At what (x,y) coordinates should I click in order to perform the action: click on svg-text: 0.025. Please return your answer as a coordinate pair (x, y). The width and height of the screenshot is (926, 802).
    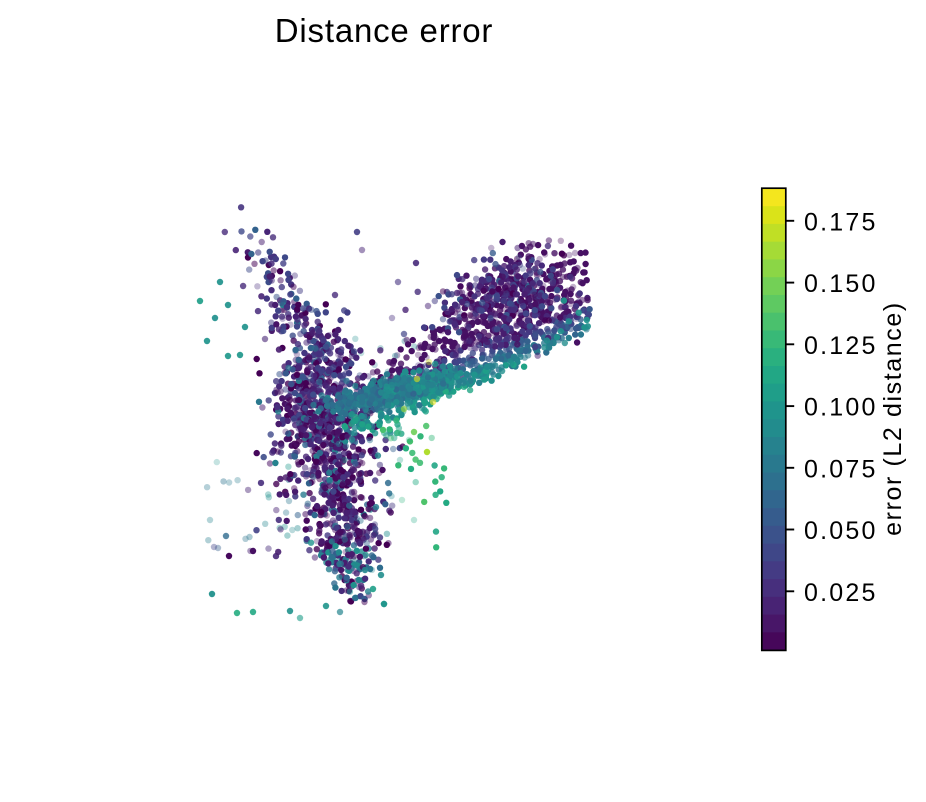
    Looking at the image, I should click on (841, 593).